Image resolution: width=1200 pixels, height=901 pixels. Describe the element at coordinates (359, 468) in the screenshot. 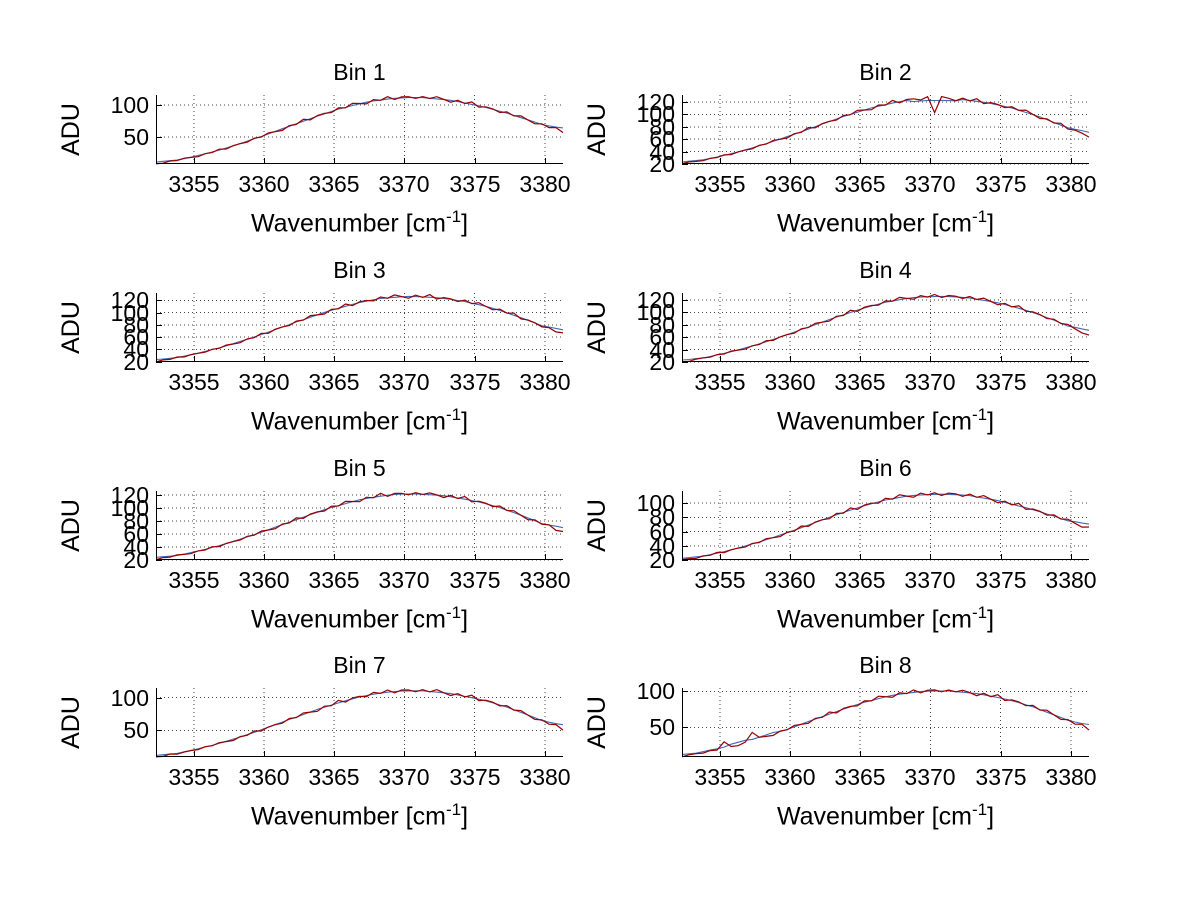

I see `plot-title: Bin 5` at that location.